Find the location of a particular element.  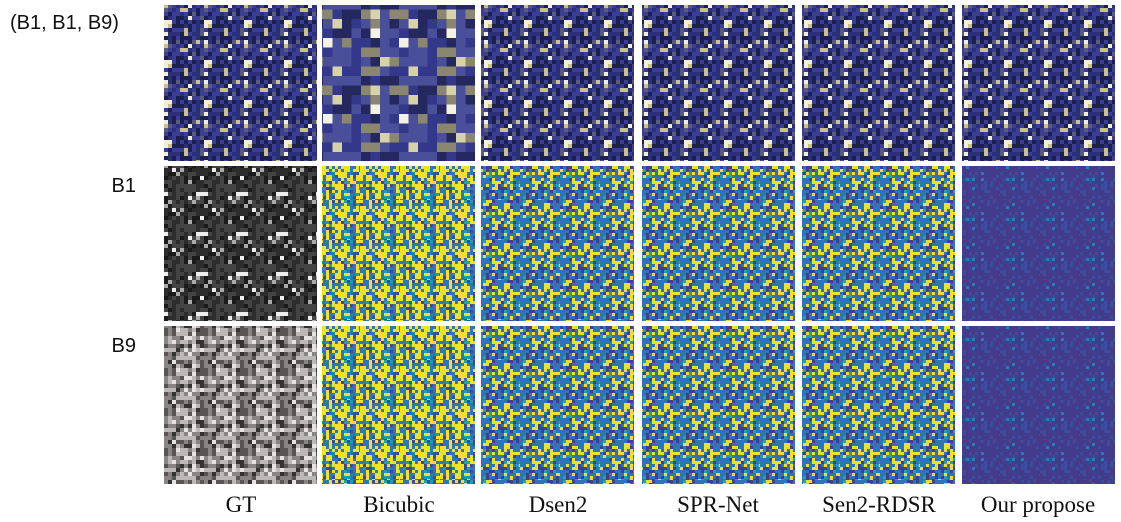

row-label: (B1, B1, B9) is located at coordinates (64, 23).